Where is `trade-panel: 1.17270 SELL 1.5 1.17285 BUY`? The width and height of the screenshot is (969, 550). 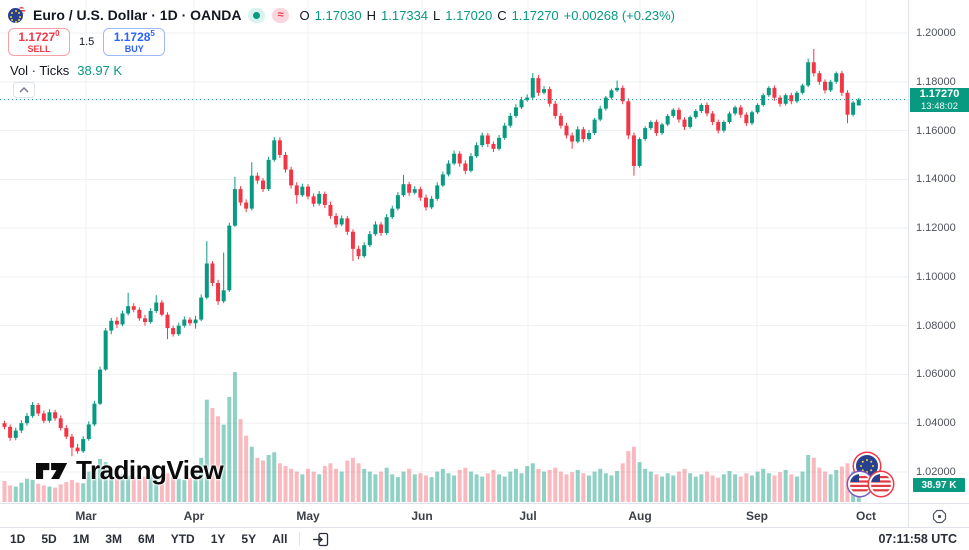
trade-panel: 1.17270 SELL 1.5 1.17285 BUY is located at coordinates (87, 42).